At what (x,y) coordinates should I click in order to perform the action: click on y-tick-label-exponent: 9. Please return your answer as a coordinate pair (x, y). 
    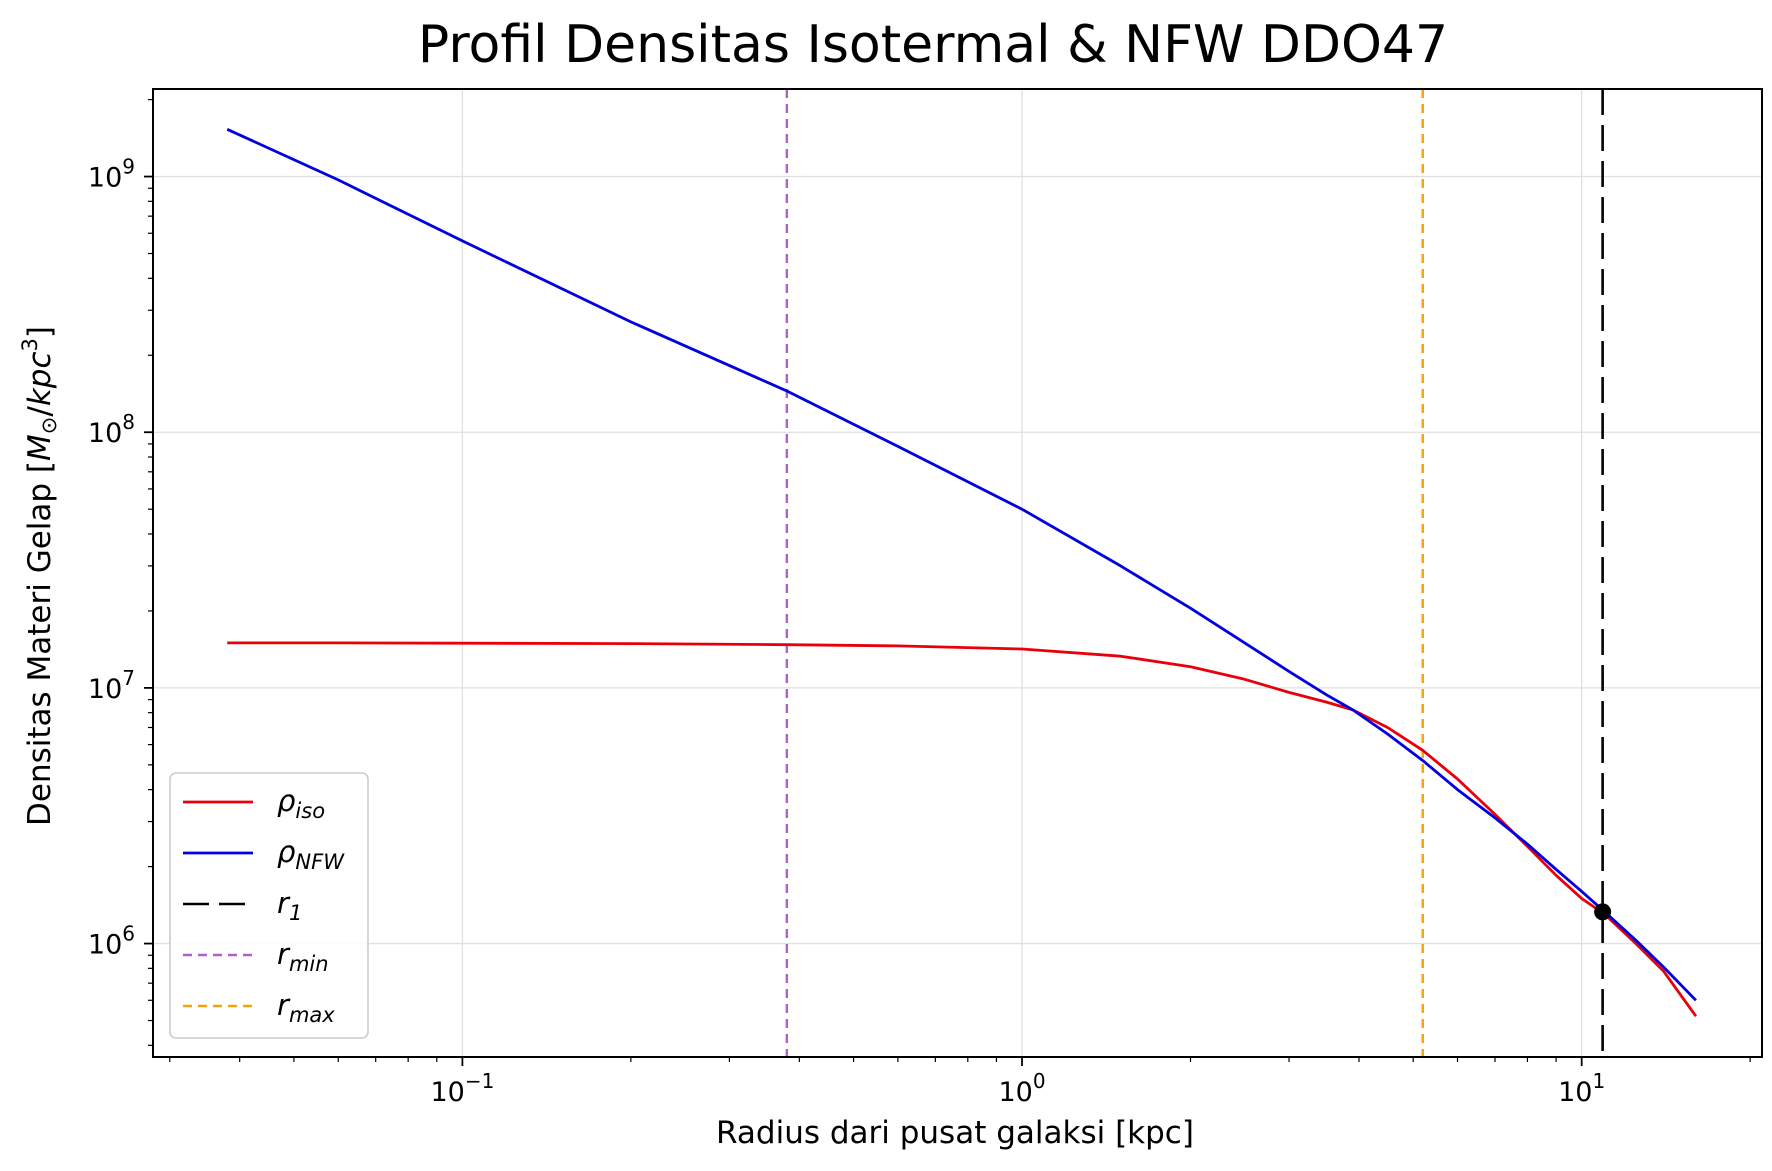
    Looking at the image, I should click on (128, 167).